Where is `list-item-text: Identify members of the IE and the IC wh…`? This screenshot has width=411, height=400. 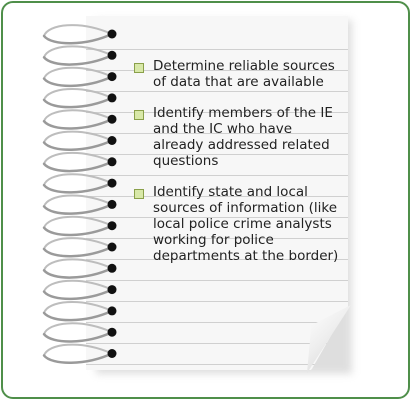
list-item-text: Identify members of the IE and the IC wh… is located at coordinates (243, 137).